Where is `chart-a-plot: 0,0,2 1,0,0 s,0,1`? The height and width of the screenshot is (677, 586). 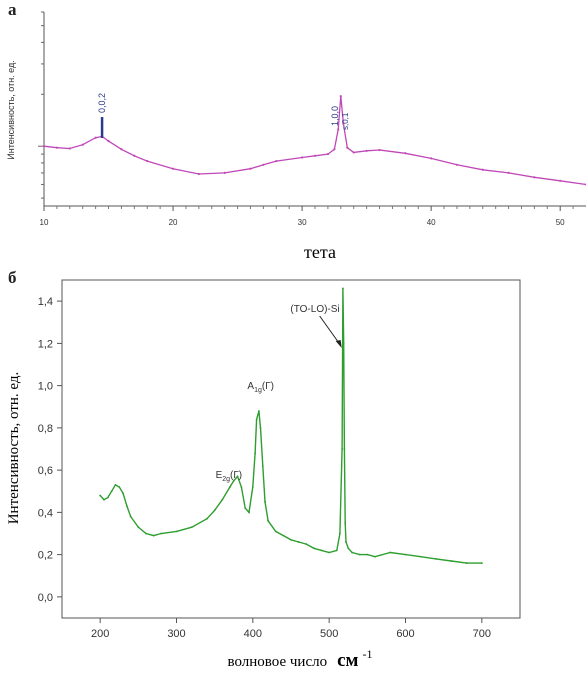 chart-a-plot: 0,0,2 1,0,0 s,0,1 is located at coordinates (314, 139).